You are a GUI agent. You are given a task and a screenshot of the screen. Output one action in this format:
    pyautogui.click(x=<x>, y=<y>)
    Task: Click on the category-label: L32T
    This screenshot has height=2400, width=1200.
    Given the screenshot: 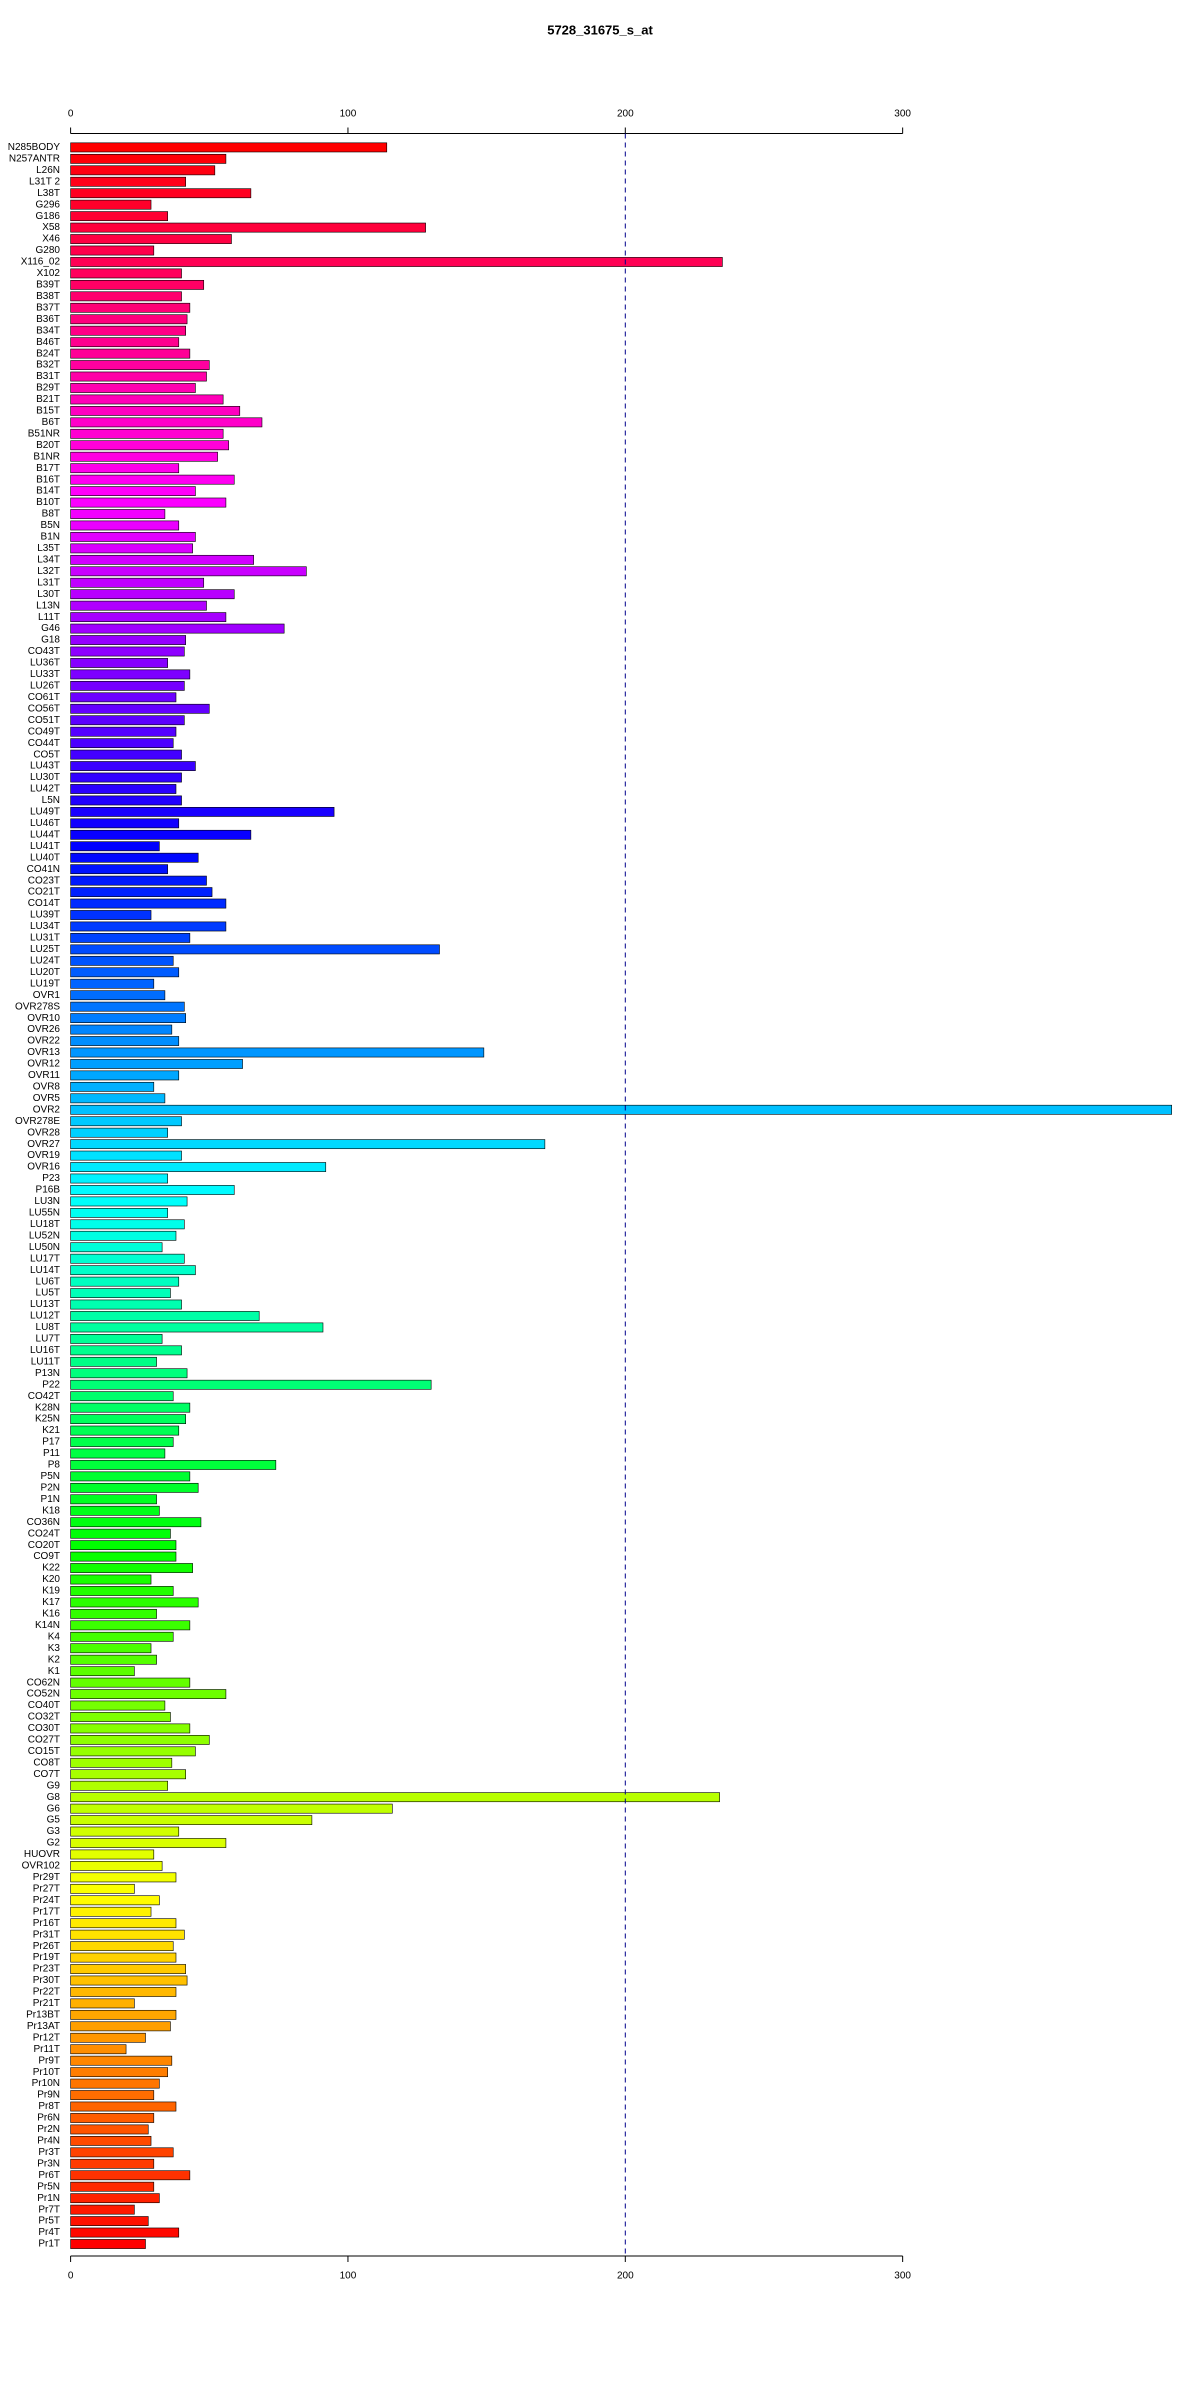 What is the action you would take?
    pyautogui.click(x=48, y=571)
    